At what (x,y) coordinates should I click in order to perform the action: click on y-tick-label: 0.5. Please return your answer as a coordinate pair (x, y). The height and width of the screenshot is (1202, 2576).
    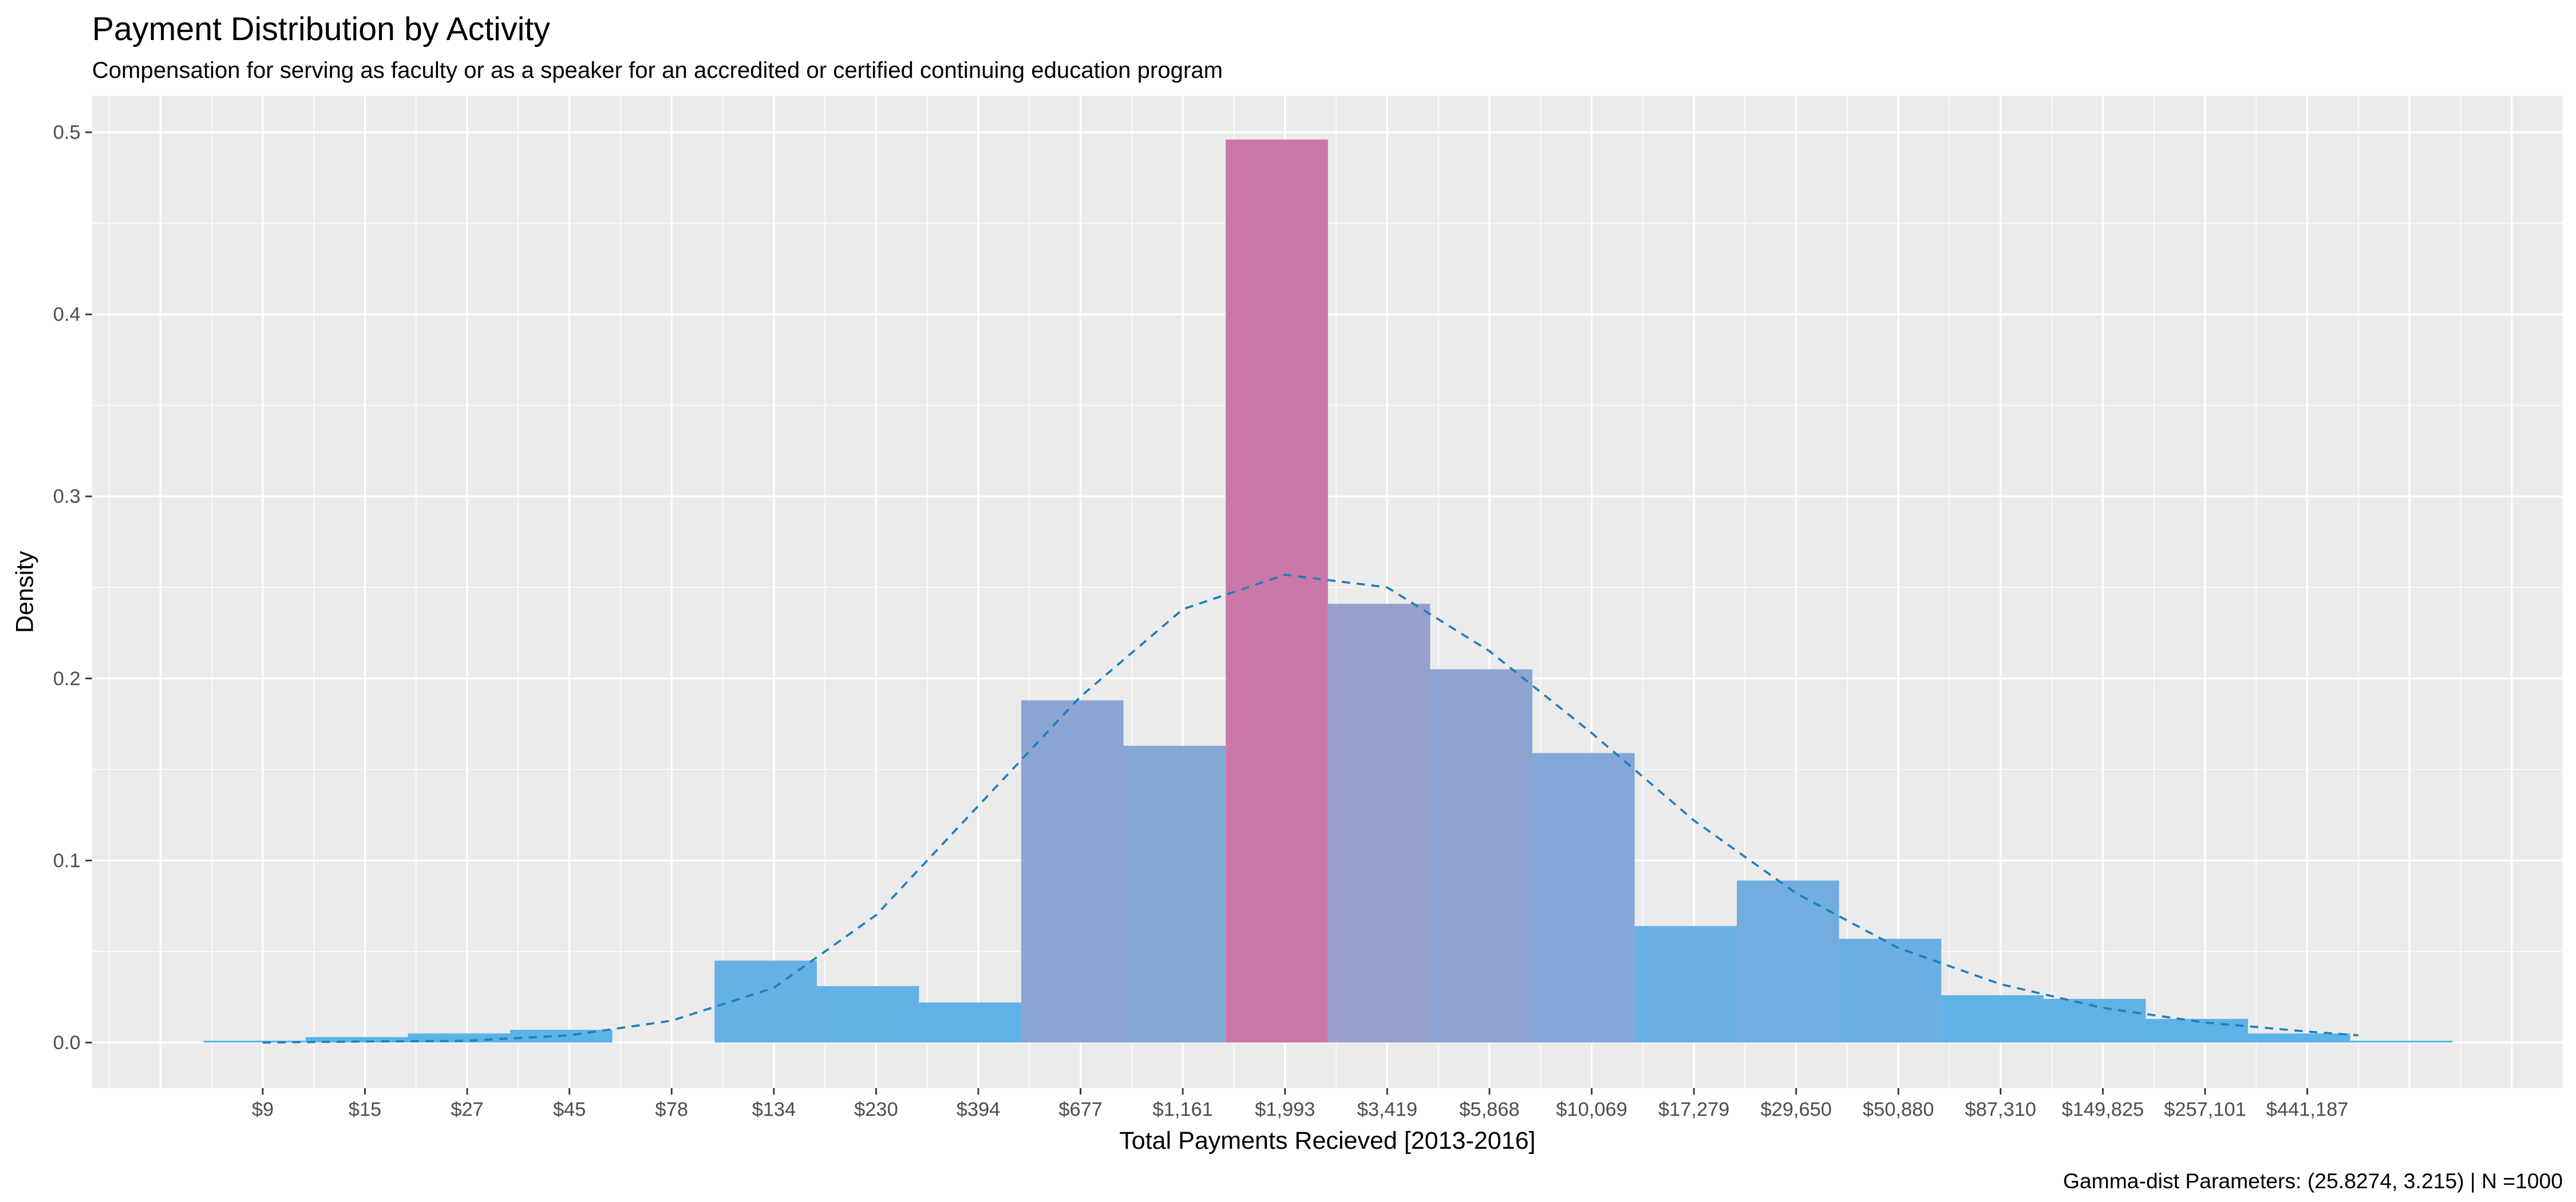
    Looking at the image, I should click on (67, 133).